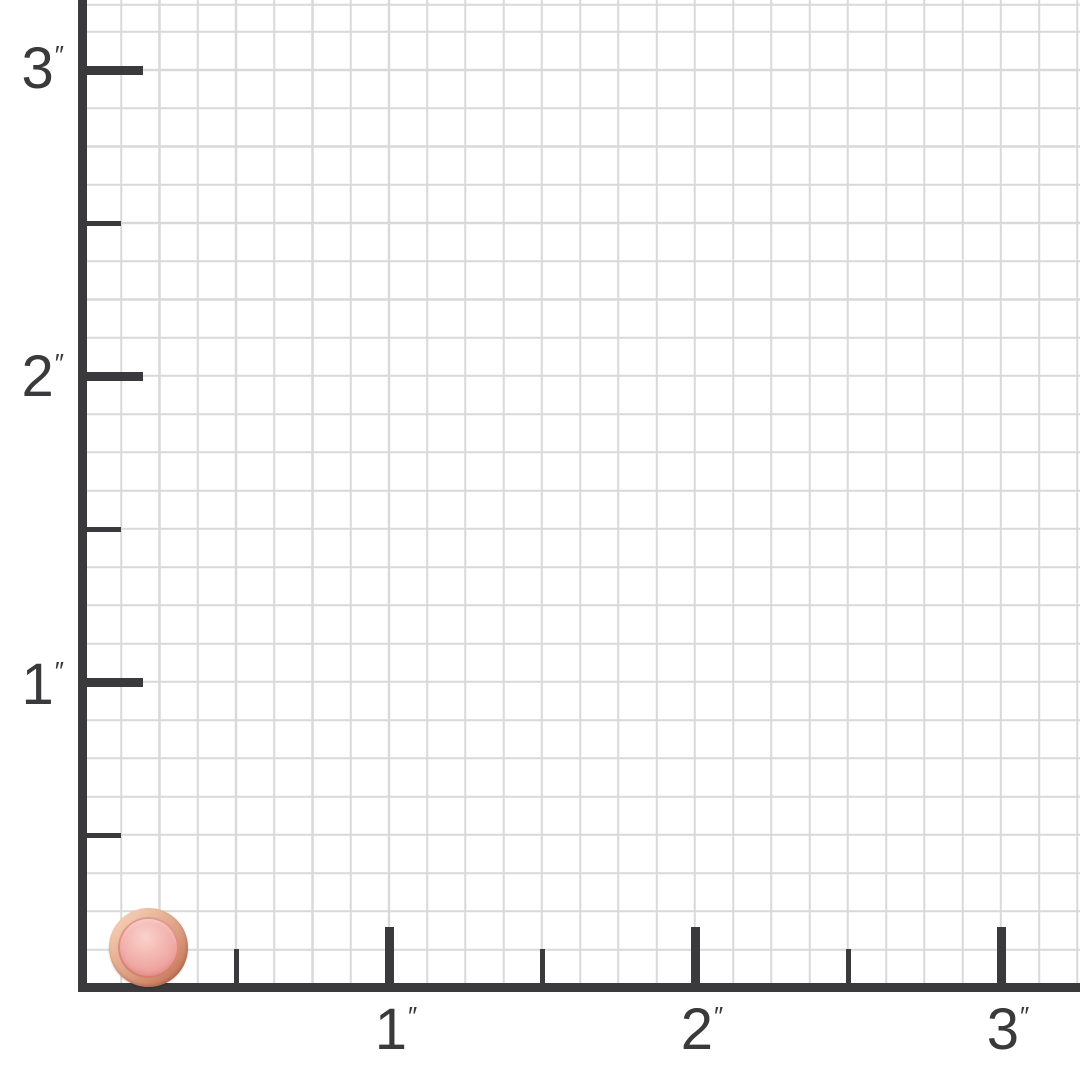 The height and width of the screenshot is (1080, 1080). I want to click on y-axis-label-2in: 2″, so click(32, 382).